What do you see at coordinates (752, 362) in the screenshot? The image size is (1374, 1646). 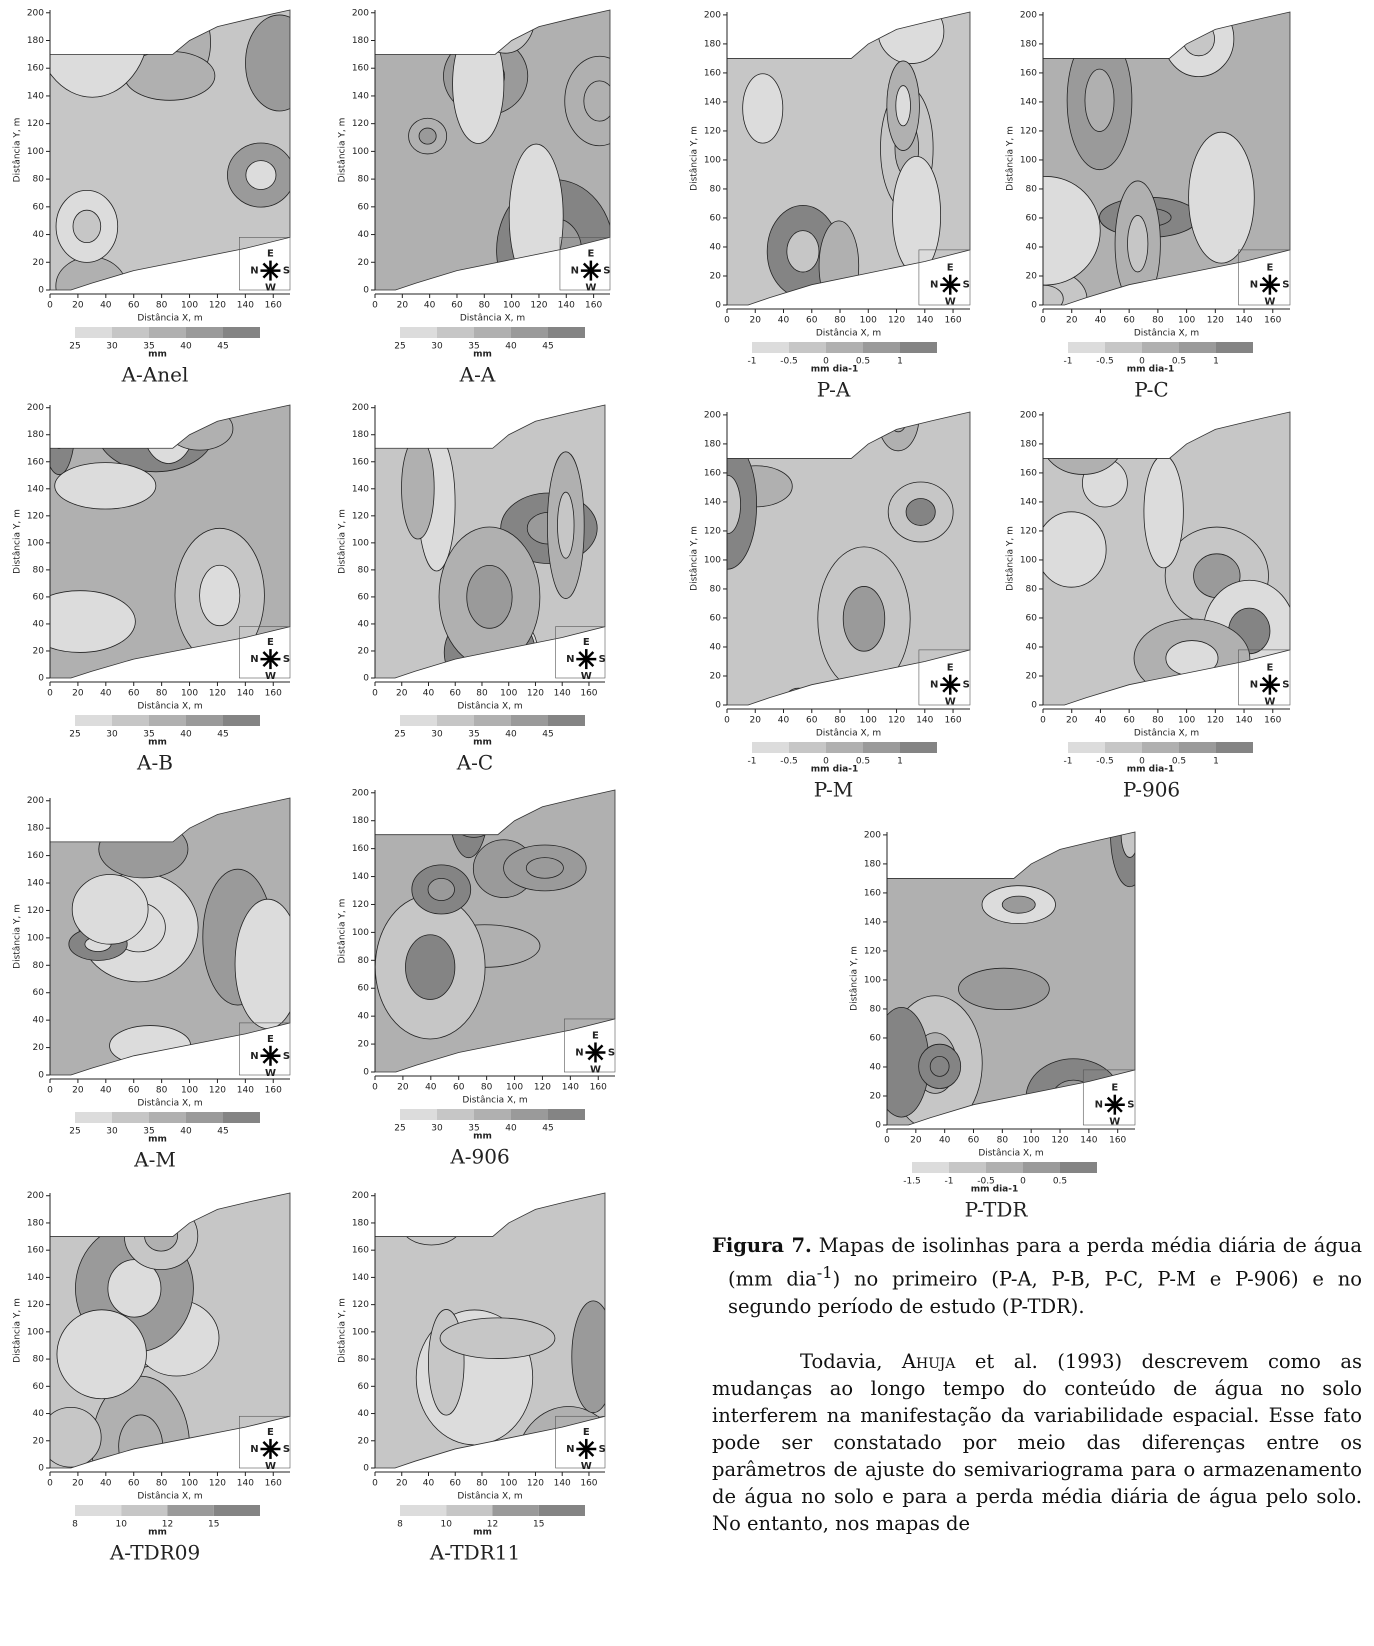 I see `legend-tick-label: -1` at bounding box center [752, 362].